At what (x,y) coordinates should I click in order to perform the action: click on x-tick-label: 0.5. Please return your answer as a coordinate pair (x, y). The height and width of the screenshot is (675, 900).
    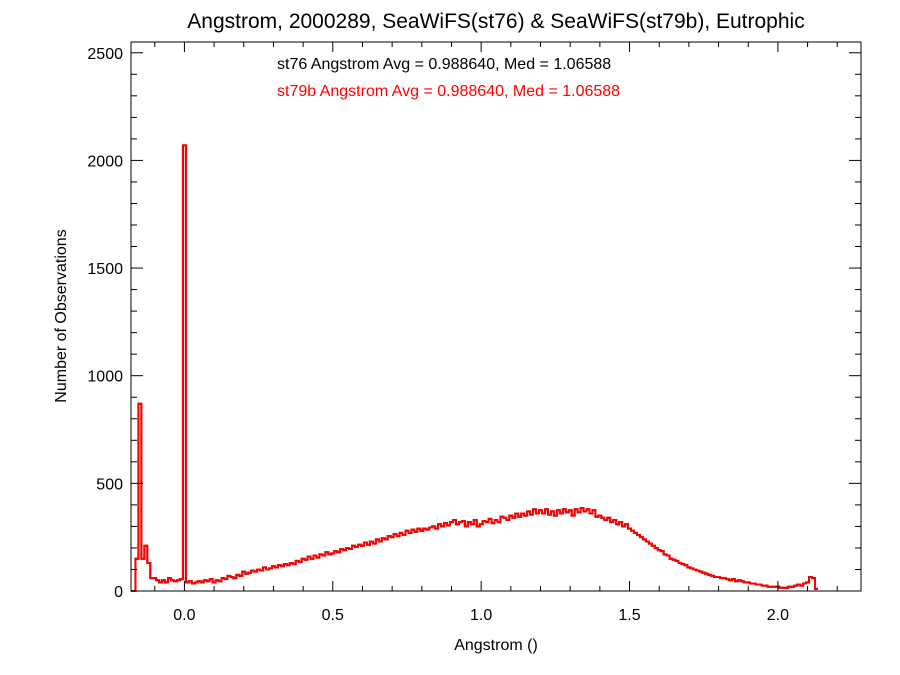
    Looking at the image, I should click on (333, 615).